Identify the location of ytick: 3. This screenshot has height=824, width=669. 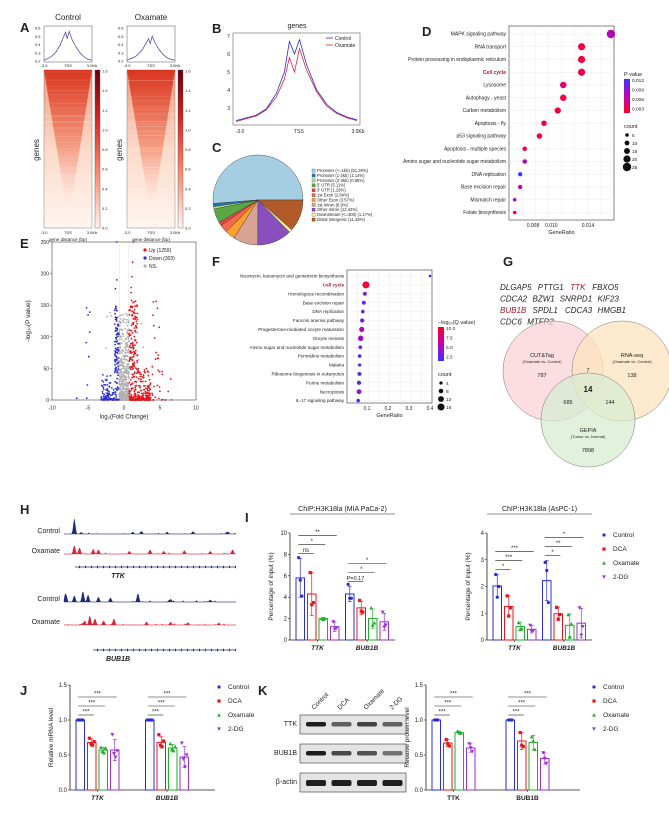
(483, 561).